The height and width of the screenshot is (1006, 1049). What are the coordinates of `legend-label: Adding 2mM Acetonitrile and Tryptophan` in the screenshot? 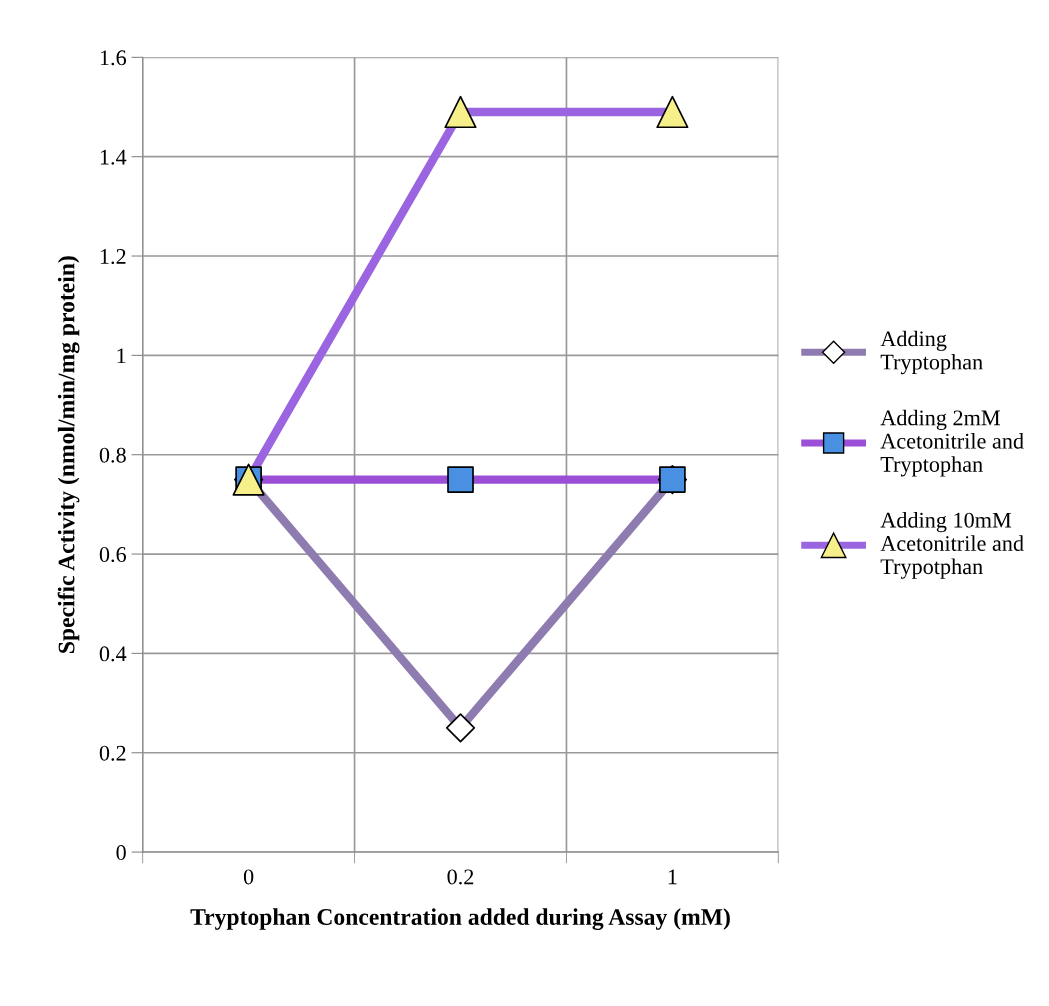 It's located at (952, 443).